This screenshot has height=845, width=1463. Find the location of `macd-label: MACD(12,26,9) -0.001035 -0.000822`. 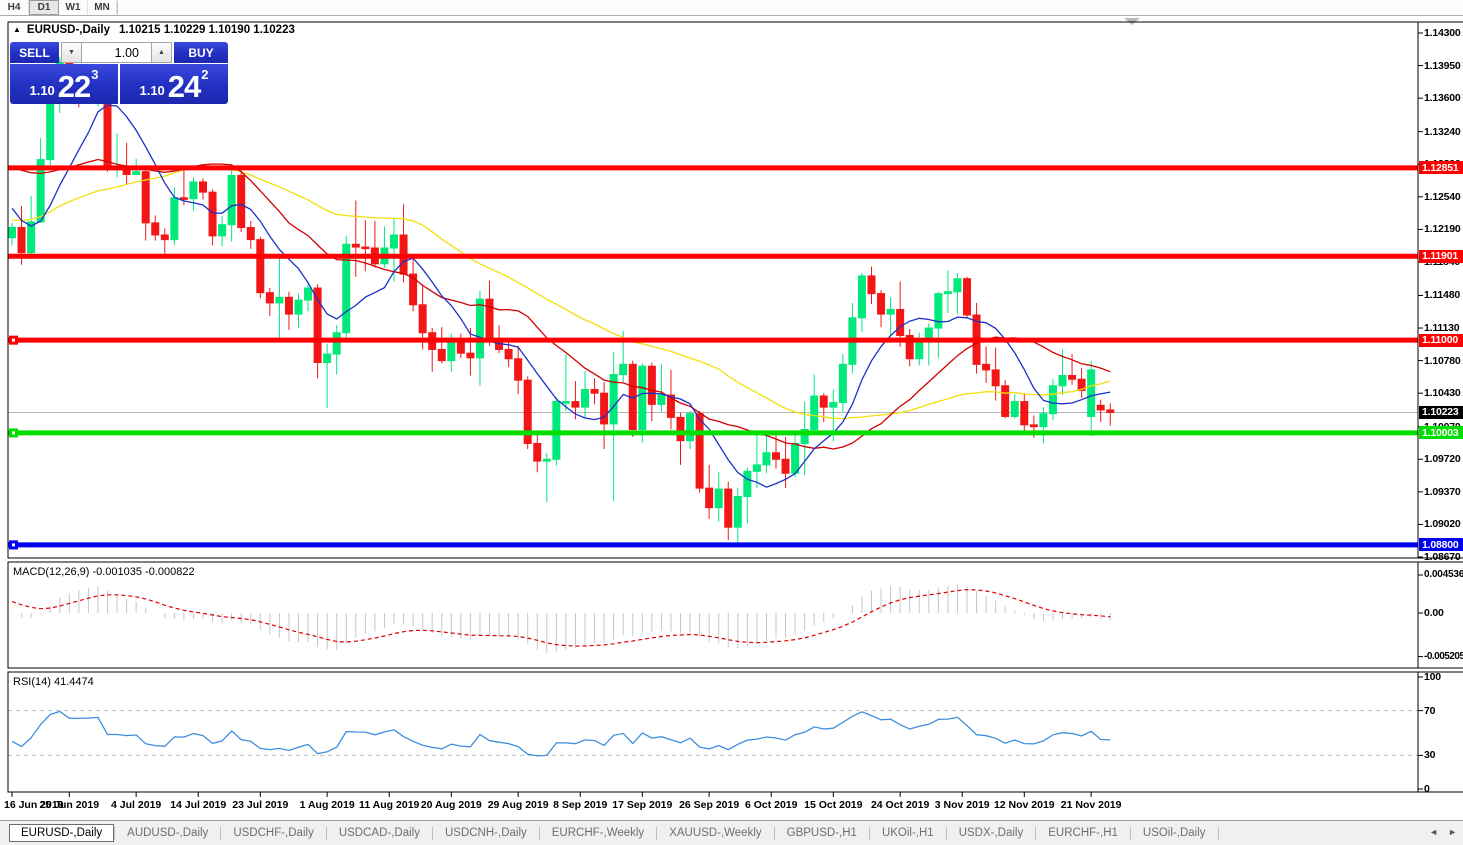

macd-label: MACD(12,26,9) -0.001035 -0.000822 is located at coordinates (104, 572).